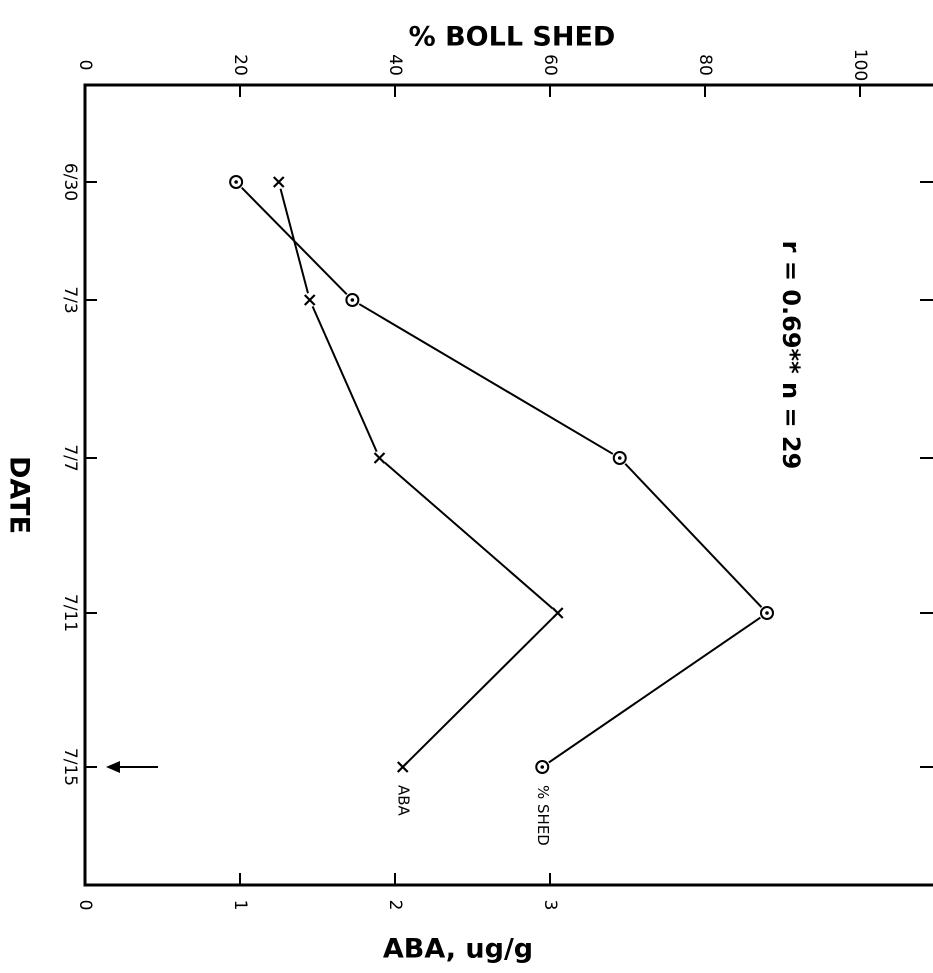  I want to click on top-axis-tick-label: 40, so click(395, 65).